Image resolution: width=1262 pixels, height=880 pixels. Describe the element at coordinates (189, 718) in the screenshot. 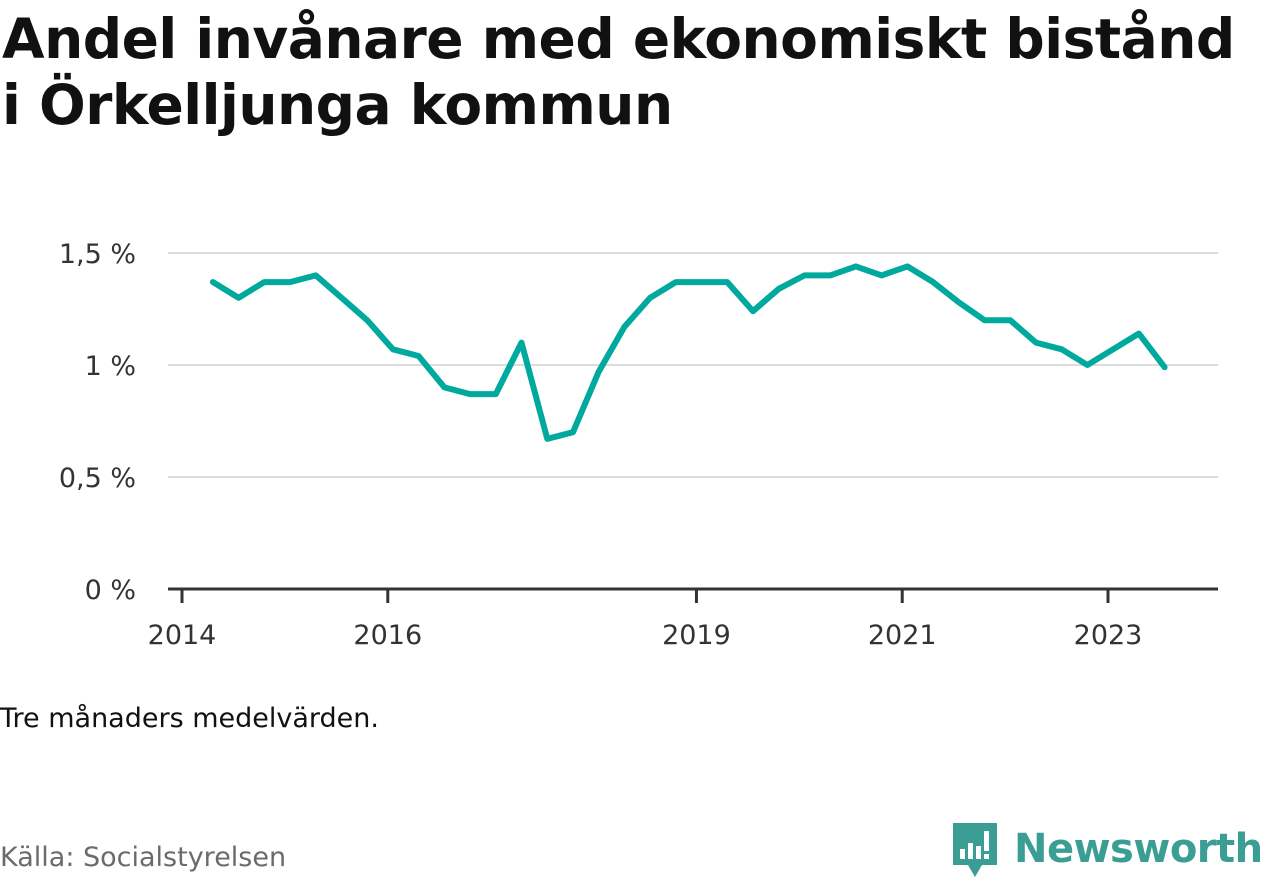

I see `chart-note: Tre månaders medelvärden.` at that location.